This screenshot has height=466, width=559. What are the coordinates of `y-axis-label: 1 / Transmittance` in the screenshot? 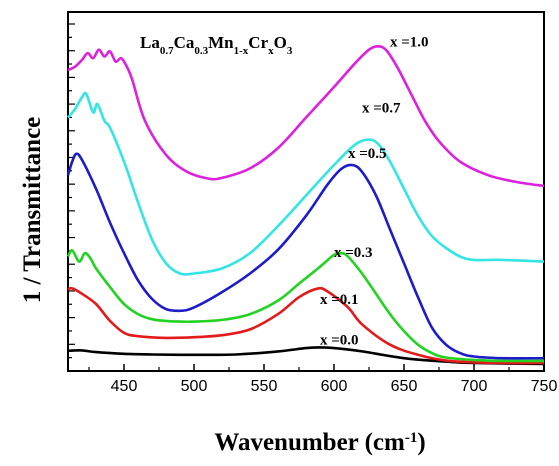 It's located at (32, 210).